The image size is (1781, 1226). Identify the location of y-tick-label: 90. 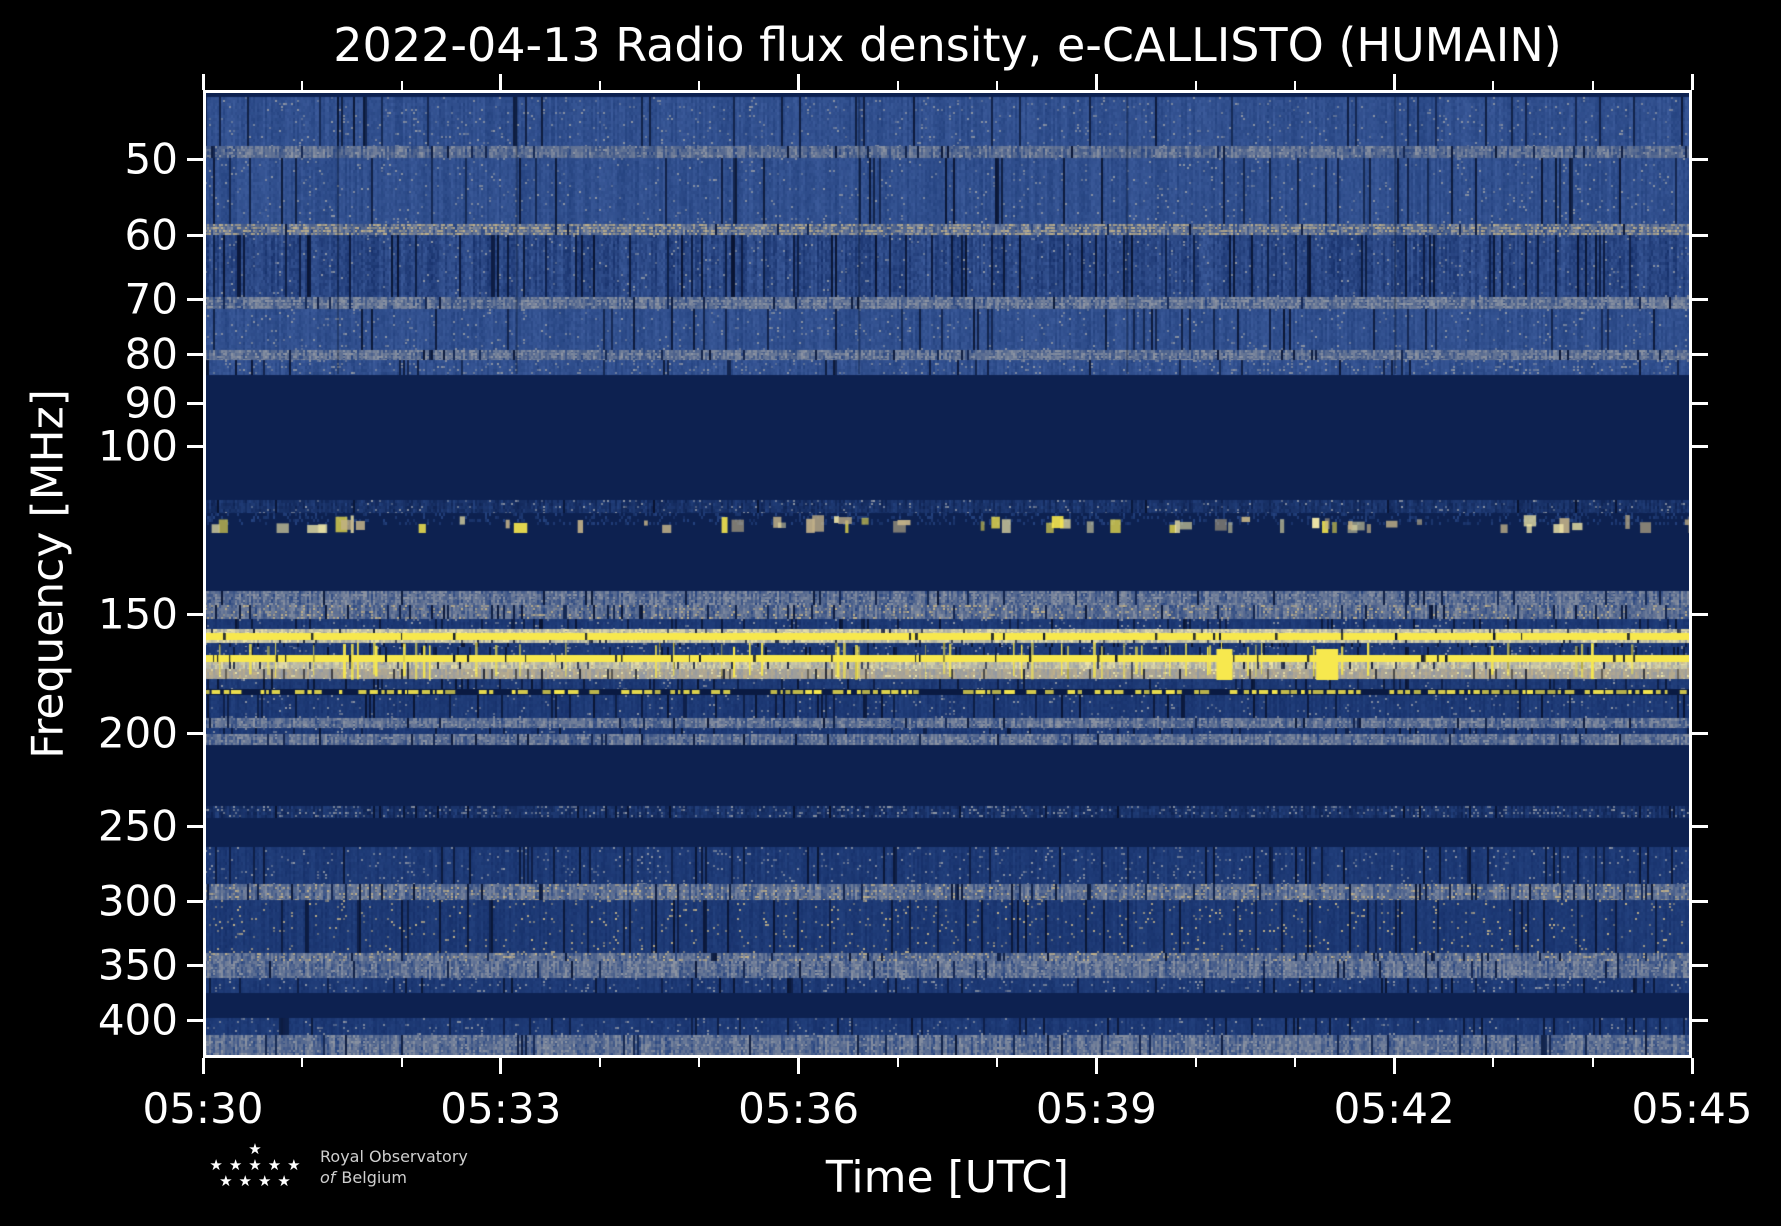
(151, 403).